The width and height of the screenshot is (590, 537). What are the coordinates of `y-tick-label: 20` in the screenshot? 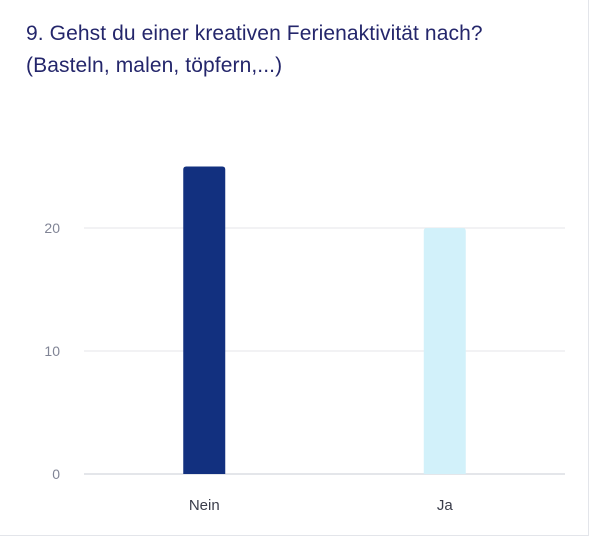 It's located at (52, 228).